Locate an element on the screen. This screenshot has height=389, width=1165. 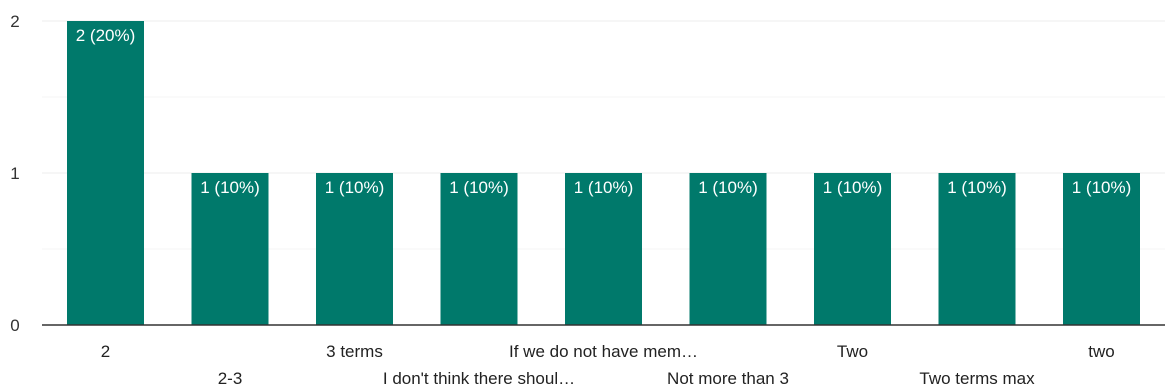
x-category-label: 2 is located at coordinates (105, 351).